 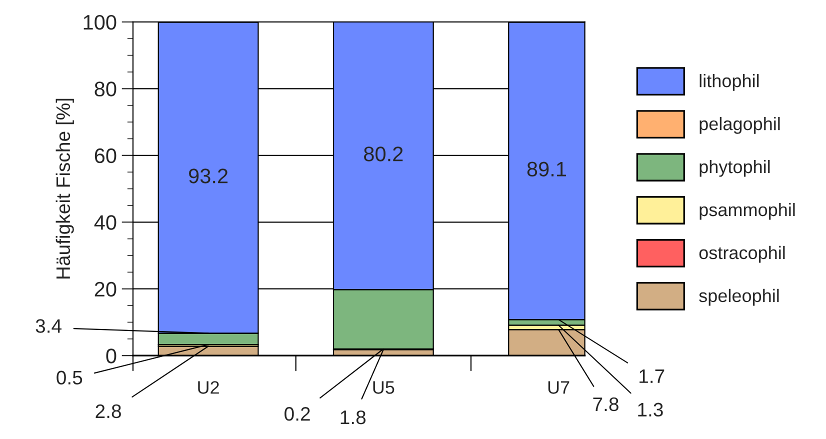 I want to click on legend-label: psammophil, so click(x=747, y=211).